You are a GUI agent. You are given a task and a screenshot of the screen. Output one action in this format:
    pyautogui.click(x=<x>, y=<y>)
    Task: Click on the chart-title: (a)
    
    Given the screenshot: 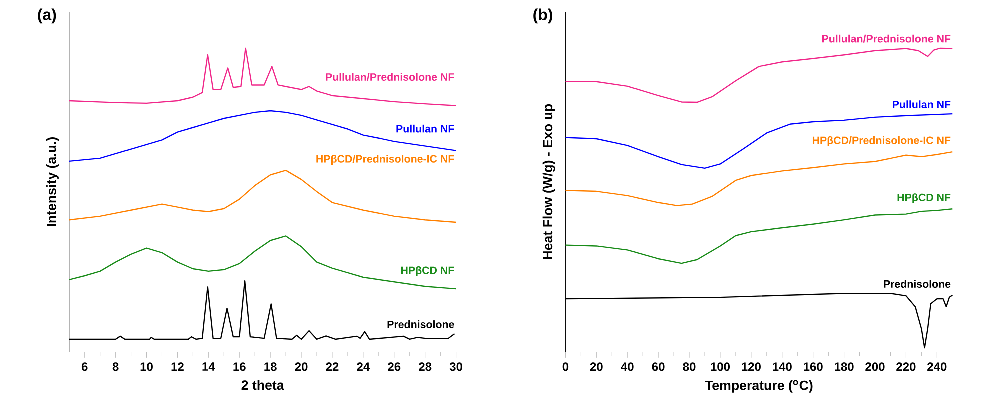 What is the action you would take?
    pyautogui.click(x=47, y=16)
    